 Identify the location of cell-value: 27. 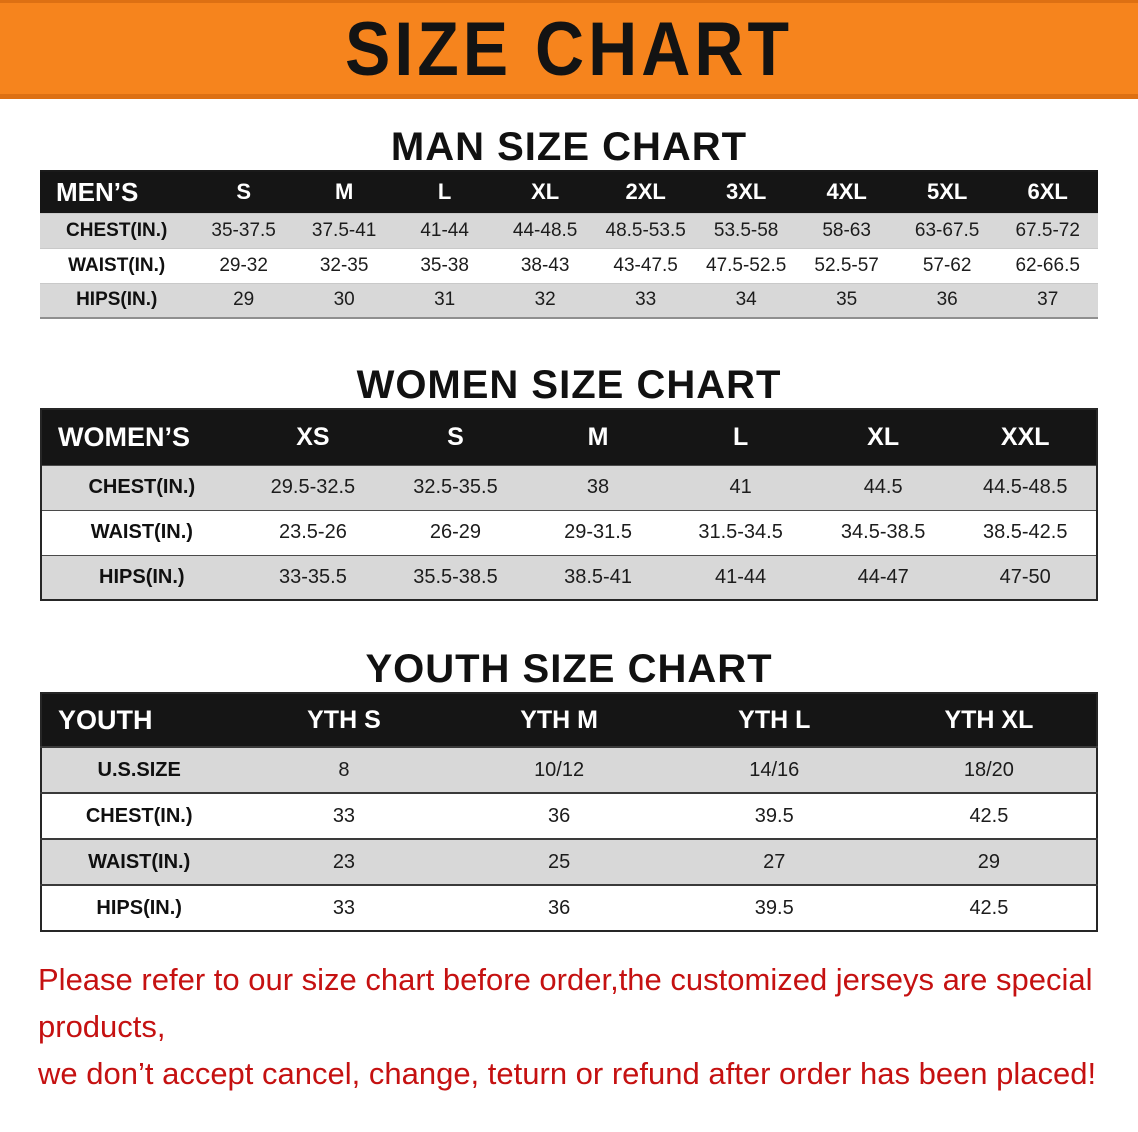
(774, 861).